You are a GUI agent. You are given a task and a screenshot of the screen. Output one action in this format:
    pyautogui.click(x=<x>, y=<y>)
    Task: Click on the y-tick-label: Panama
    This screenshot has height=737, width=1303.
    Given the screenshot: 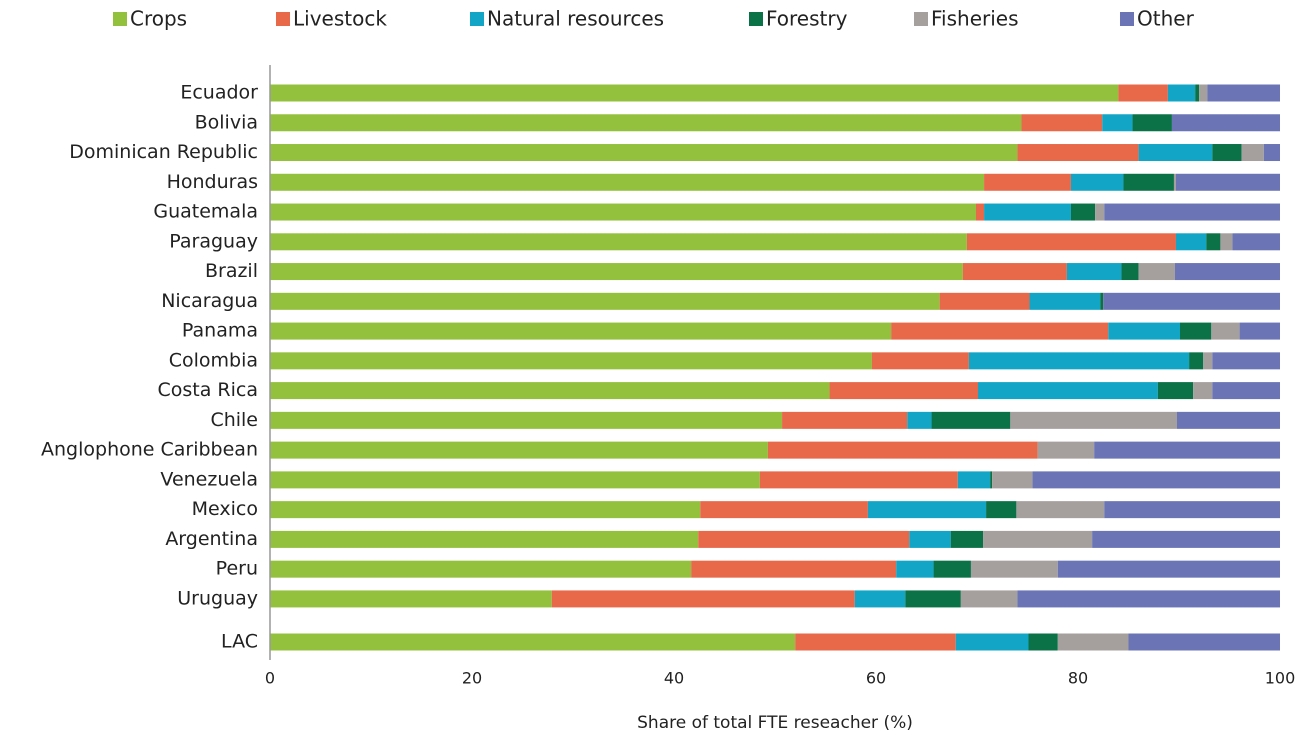 What is the action you would take?
    pyautogui.click(x=220, y=331)
    